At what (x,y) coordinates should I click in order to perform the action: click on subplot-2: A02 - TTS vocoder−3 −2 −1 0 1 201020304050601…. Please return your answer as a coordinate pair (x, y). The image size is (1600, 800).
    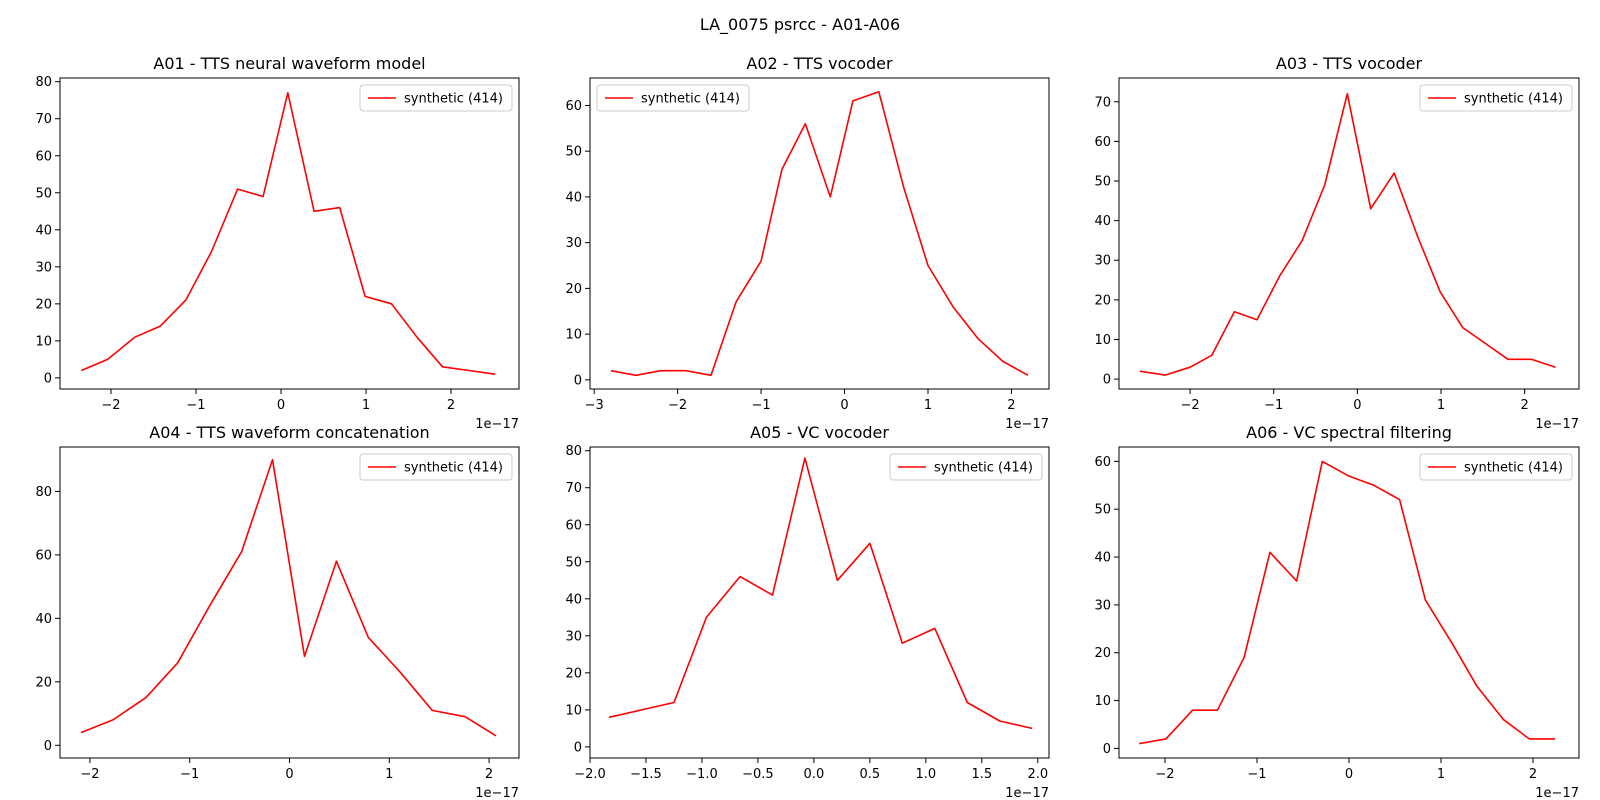
    Looking at the image, I should click on (807, 243).